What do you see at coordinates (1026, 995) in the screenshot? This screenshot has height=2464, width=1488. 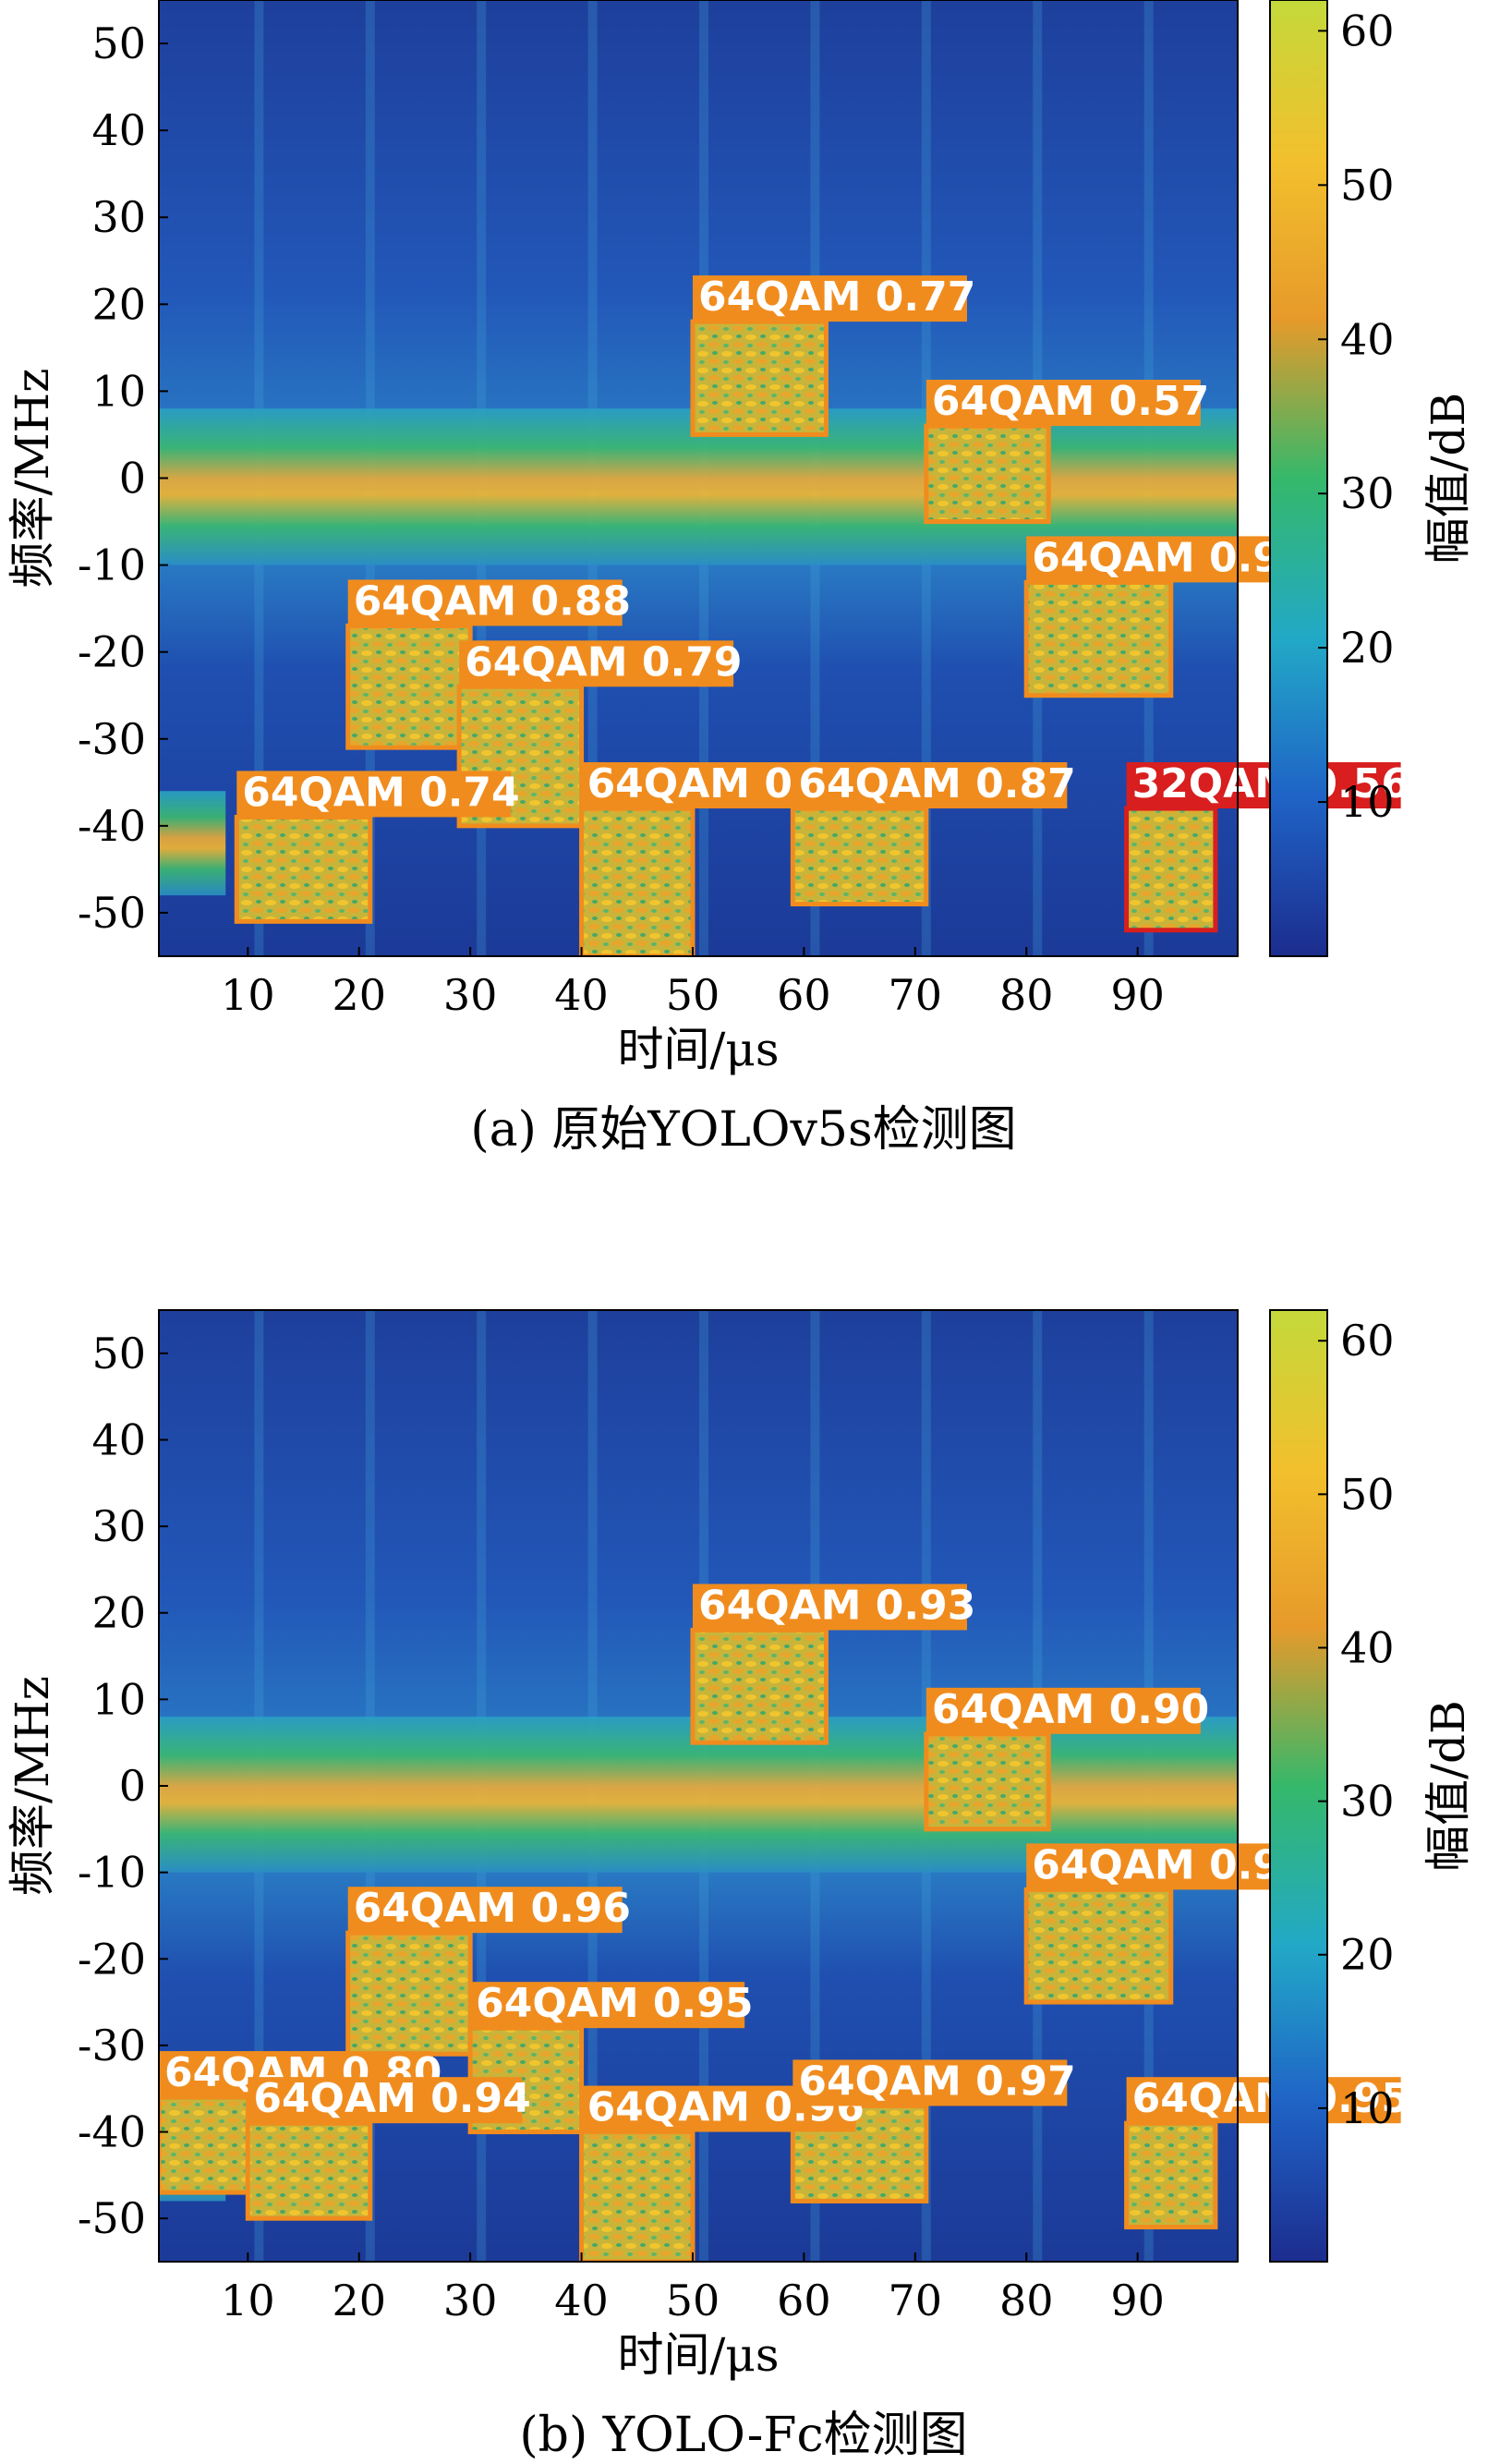 I see `x-tick-label: 80` at bounding box center [1026, 995].